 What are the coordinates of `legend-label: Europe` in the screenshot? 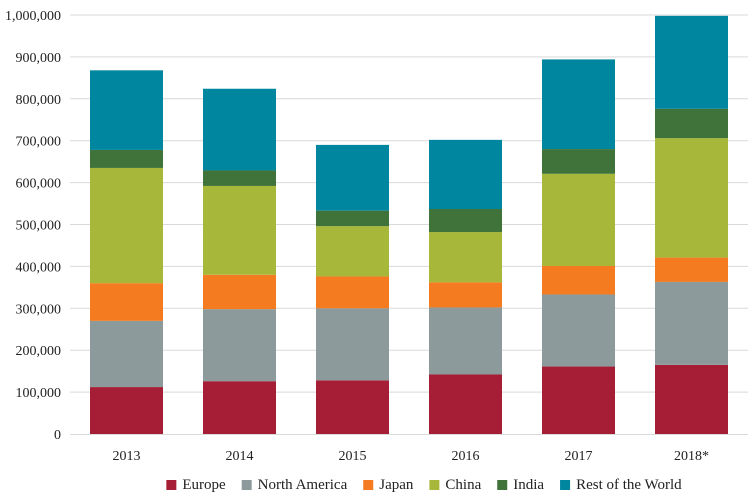 It's located at (204, 485).